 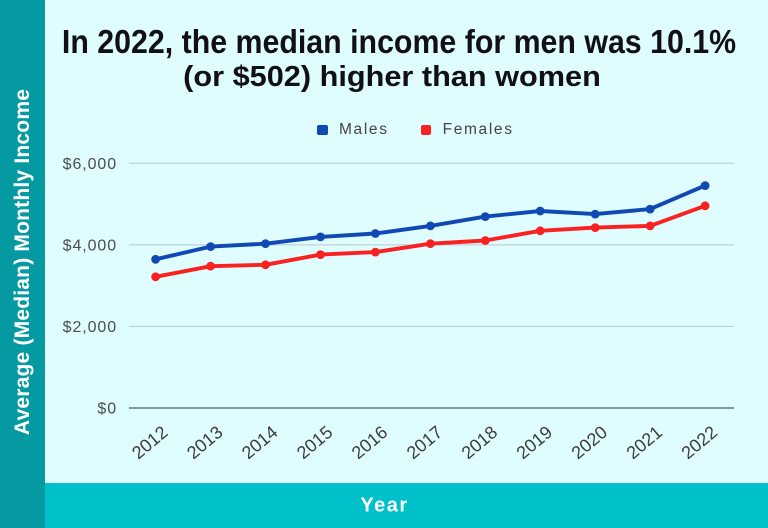 I want to click on svg-text: 2018, so click(x=480, y=442).